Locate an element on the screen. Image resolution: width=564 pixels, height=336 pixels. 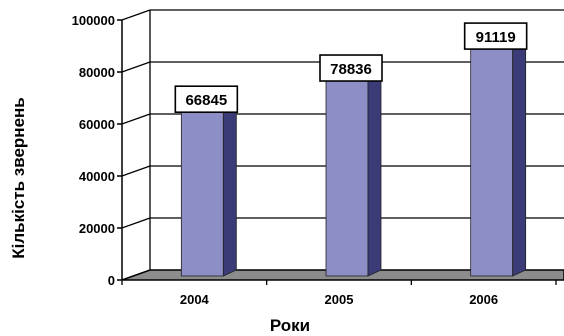
data-label: 66845 is located at coordinates (206, 99).